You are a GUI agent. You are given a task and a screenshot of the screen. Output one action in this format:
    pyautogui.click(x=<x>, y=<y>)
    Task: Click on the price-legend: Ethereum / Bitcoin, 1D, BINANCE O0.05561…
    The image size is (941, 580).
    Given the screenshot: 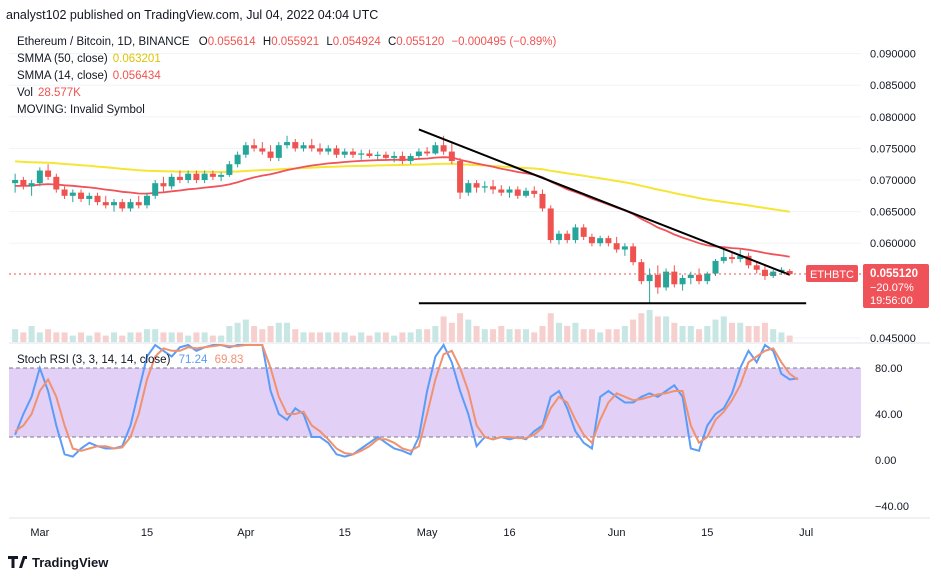 What is the action you would take?
    pyautogui.click(x=286, y=76)
    